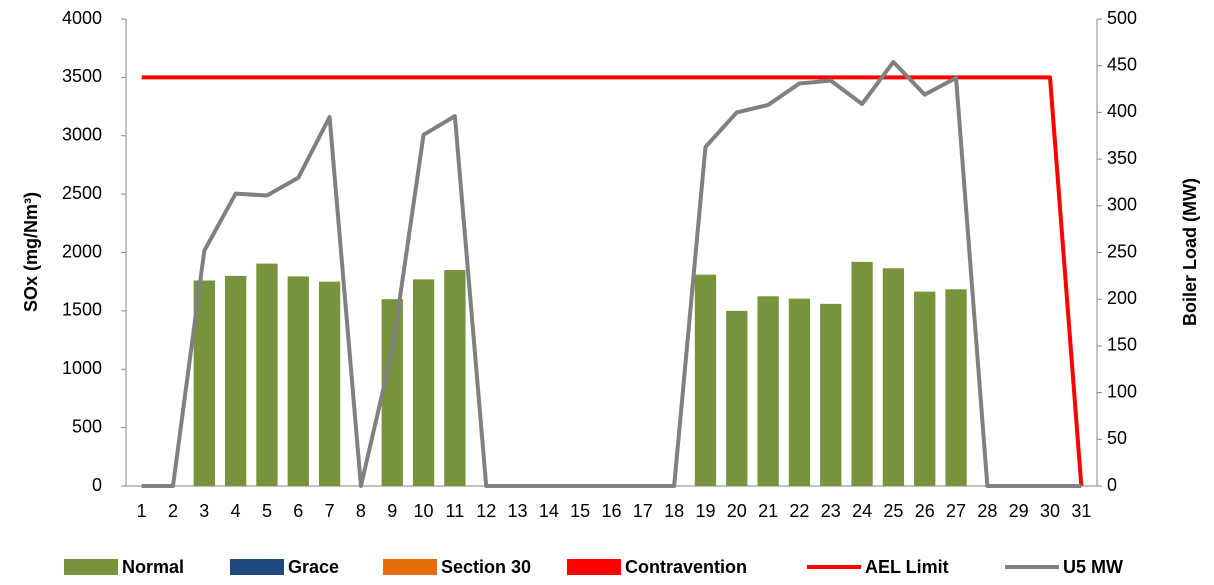  Describe the element at coordinates (1019, 511) in the screenshot. I see `x-tick-label: 29` at that location.